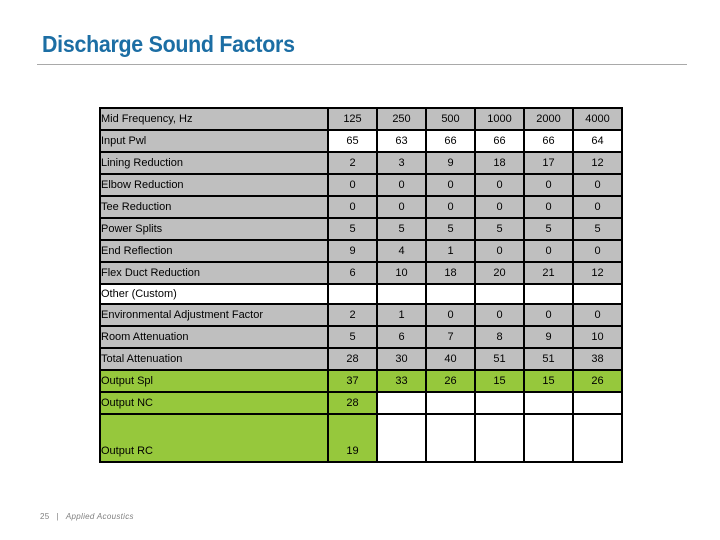  Describe the element at coordinates (214, 381) in the screenshot. I see `row-label: Output Spl` at that location.